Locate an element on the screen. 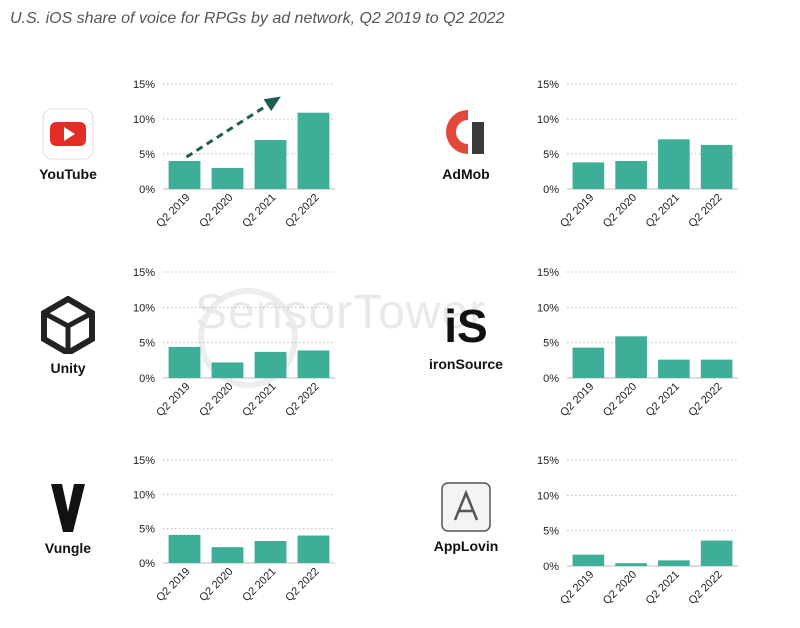 Image resolution: width=800 pixels, height=628 pixels. unity-bar-q2-2019 is located at coordinates (184, 362).